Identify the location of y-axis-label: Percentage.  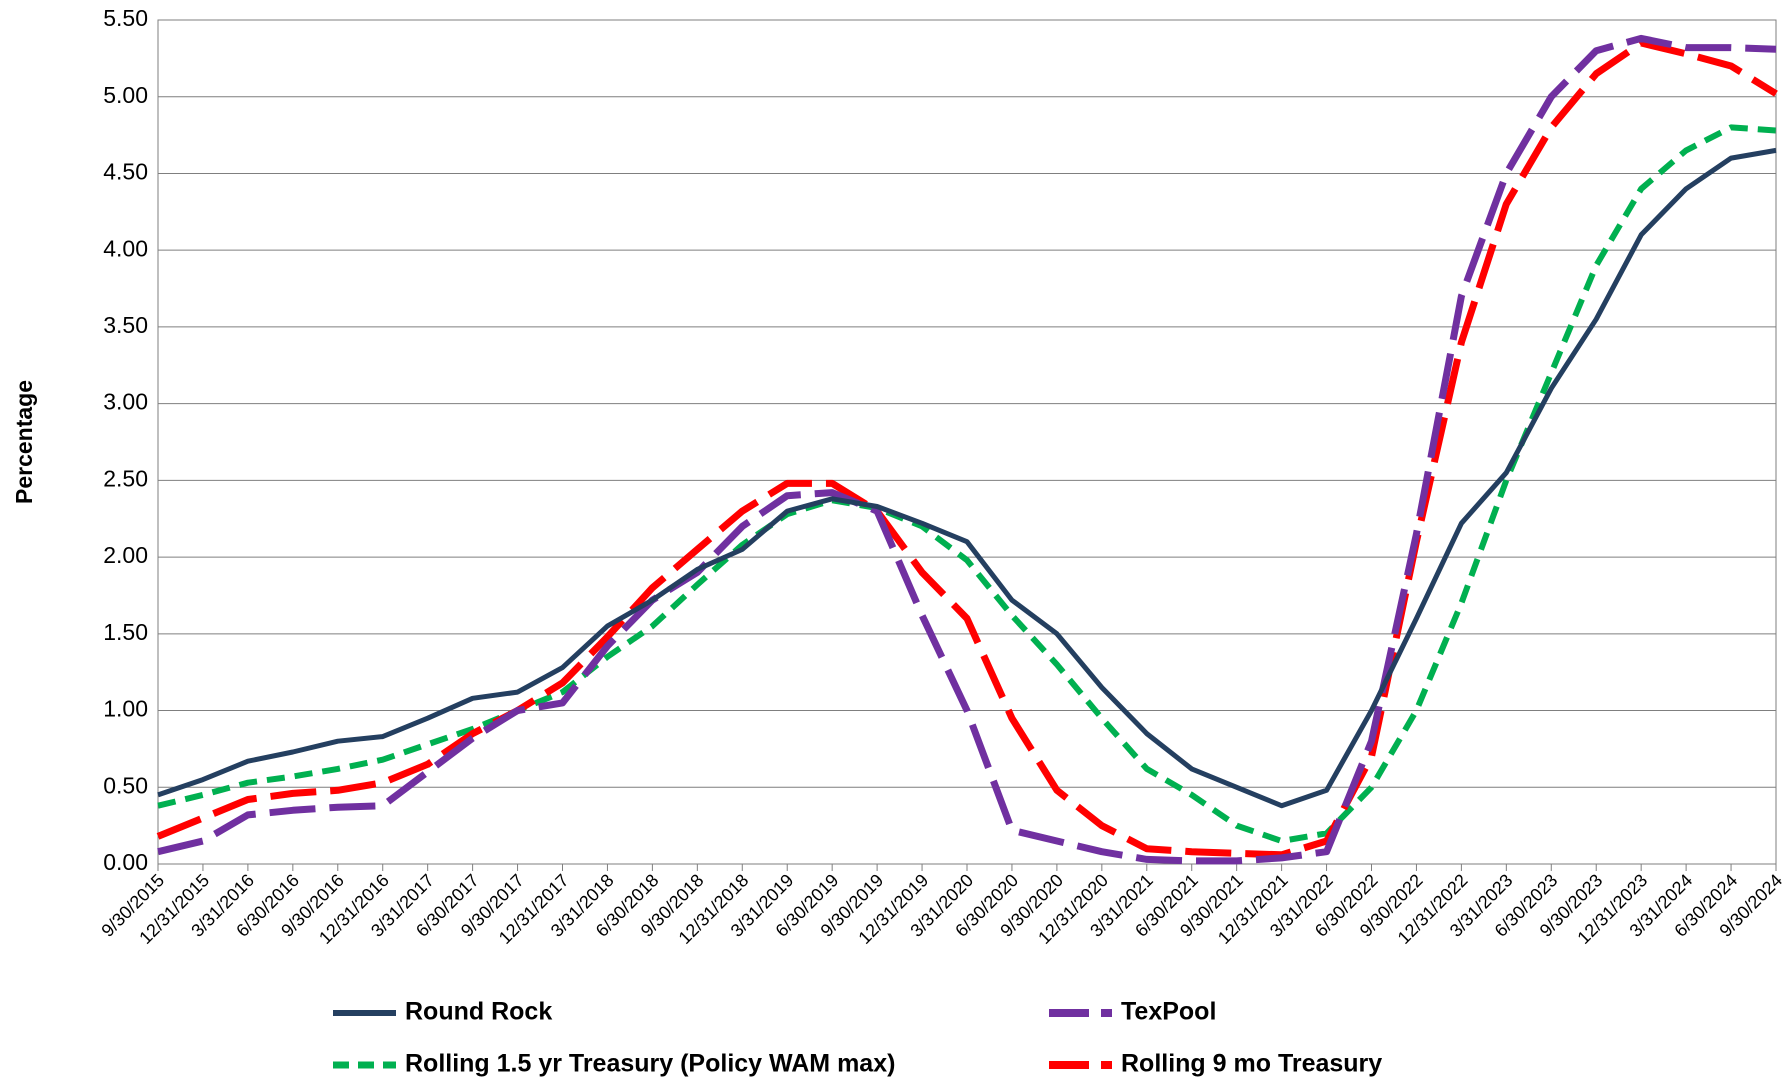
(24, 442).